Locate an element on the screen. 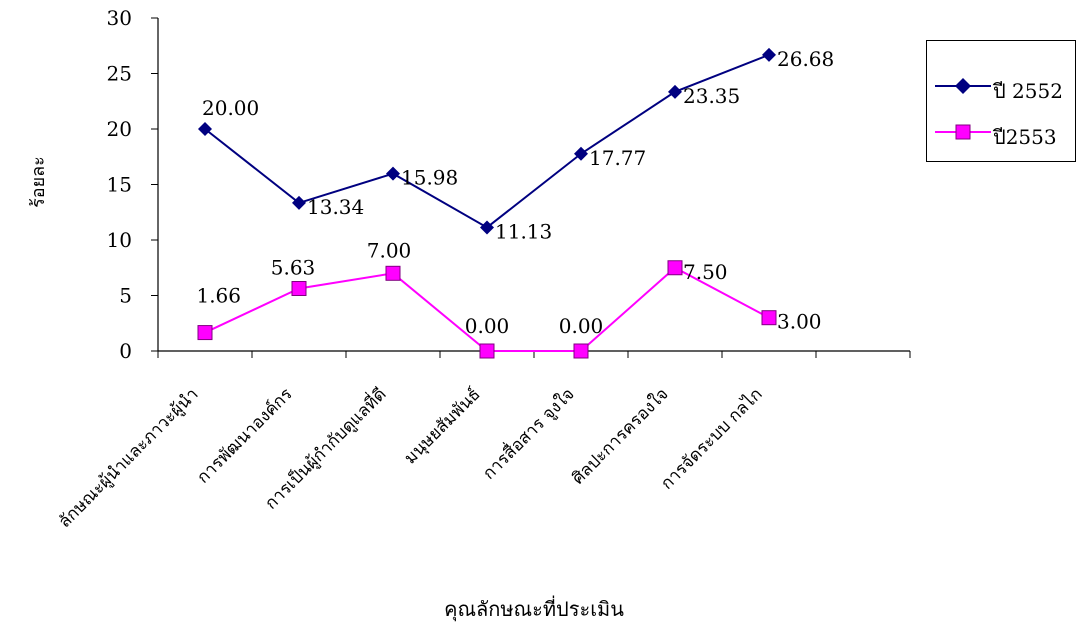 The height and width of the screenshot is (636, 1078). x-tick-label: การพัฒนาองค์กร is located at coordinates (244, 435).